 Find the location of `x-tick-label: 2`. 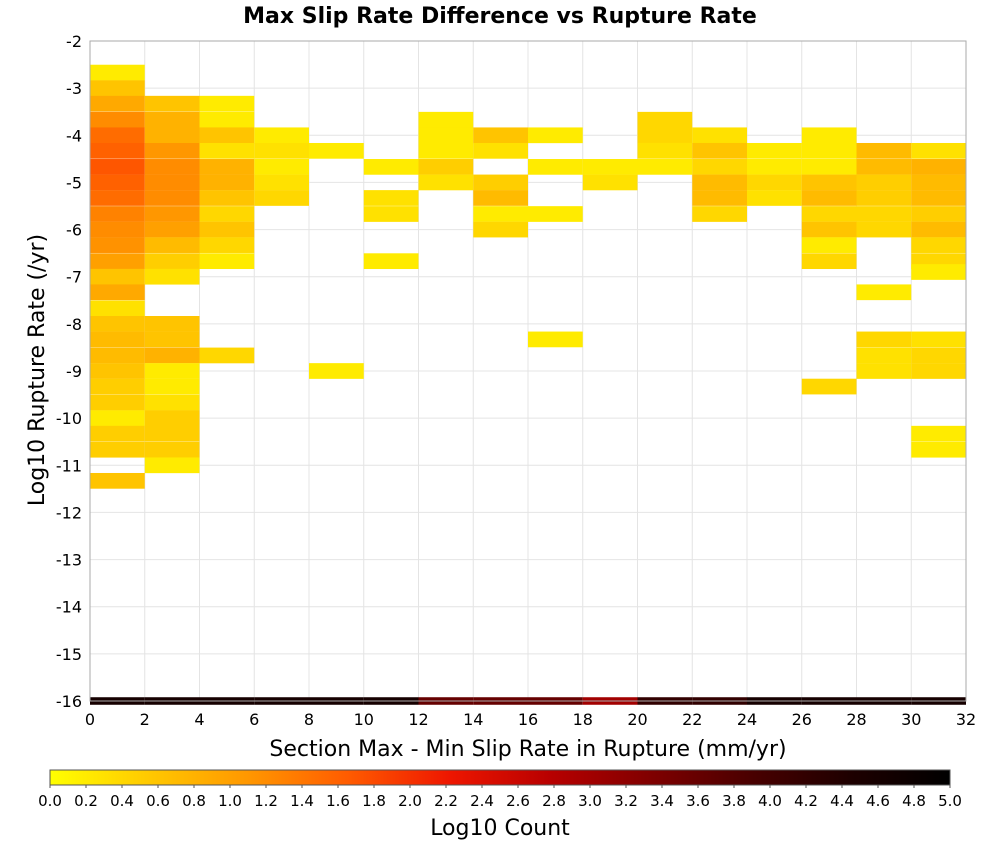

x-tick-label: 2 is located at coordinates (145, 719).